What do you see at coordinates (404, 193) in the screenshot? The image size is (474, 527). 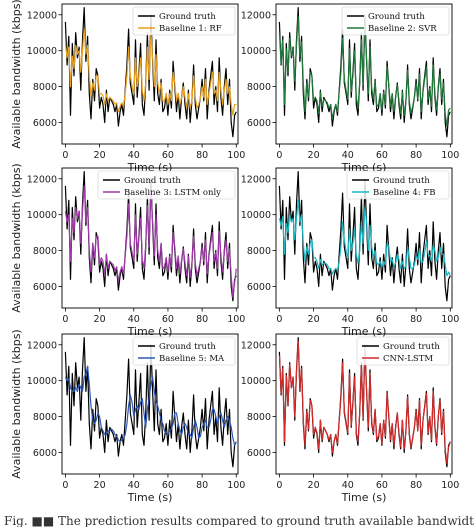 I see `legend-label: Baseline 4: FB` at bounding box center [404, 193].